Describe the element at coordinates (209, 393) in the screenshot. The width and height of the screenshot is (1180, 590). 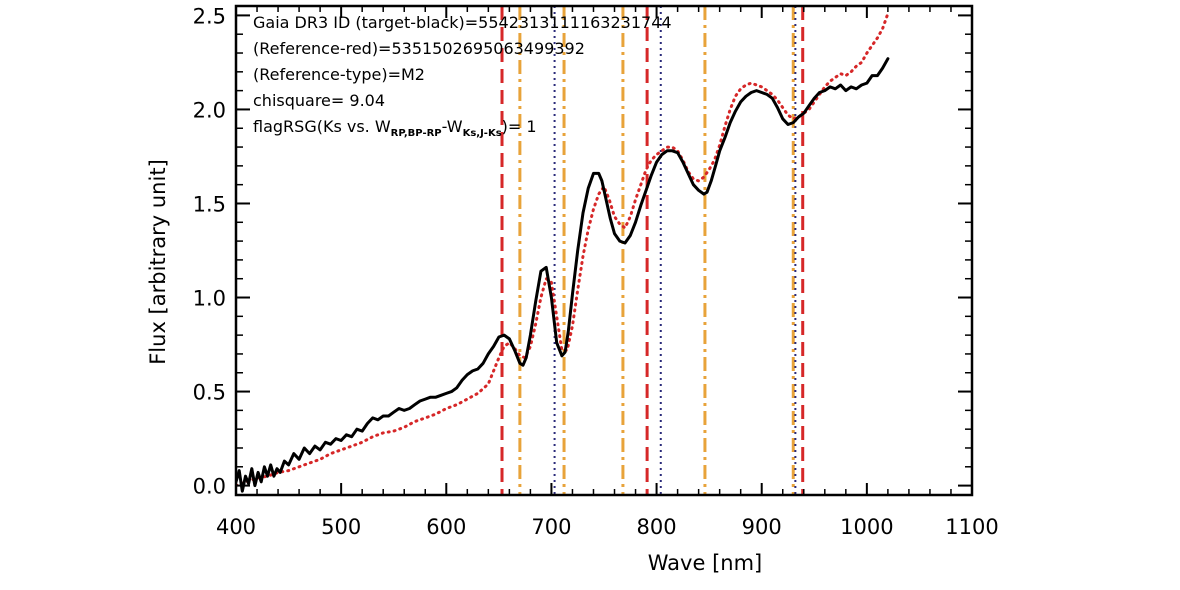
I see `y-tick-label: 0.5` at that location.